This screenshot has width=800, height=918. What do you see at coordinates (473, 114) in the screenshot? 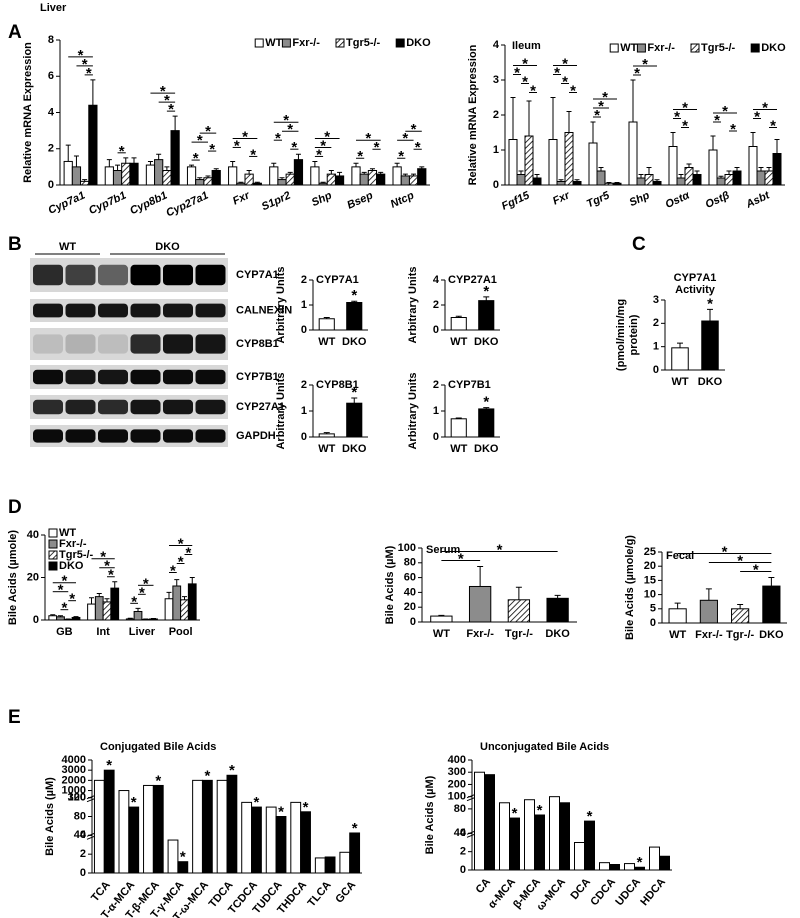
I see `y-axis-label: Relative mRNA Expression` at bounding box center [473, 114].